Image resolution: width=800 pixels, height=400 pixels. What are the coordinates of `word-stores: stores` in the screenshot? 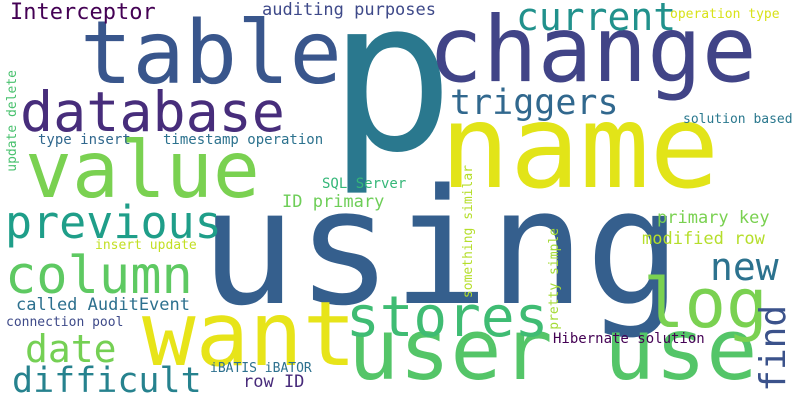 It's located at (447, 317).